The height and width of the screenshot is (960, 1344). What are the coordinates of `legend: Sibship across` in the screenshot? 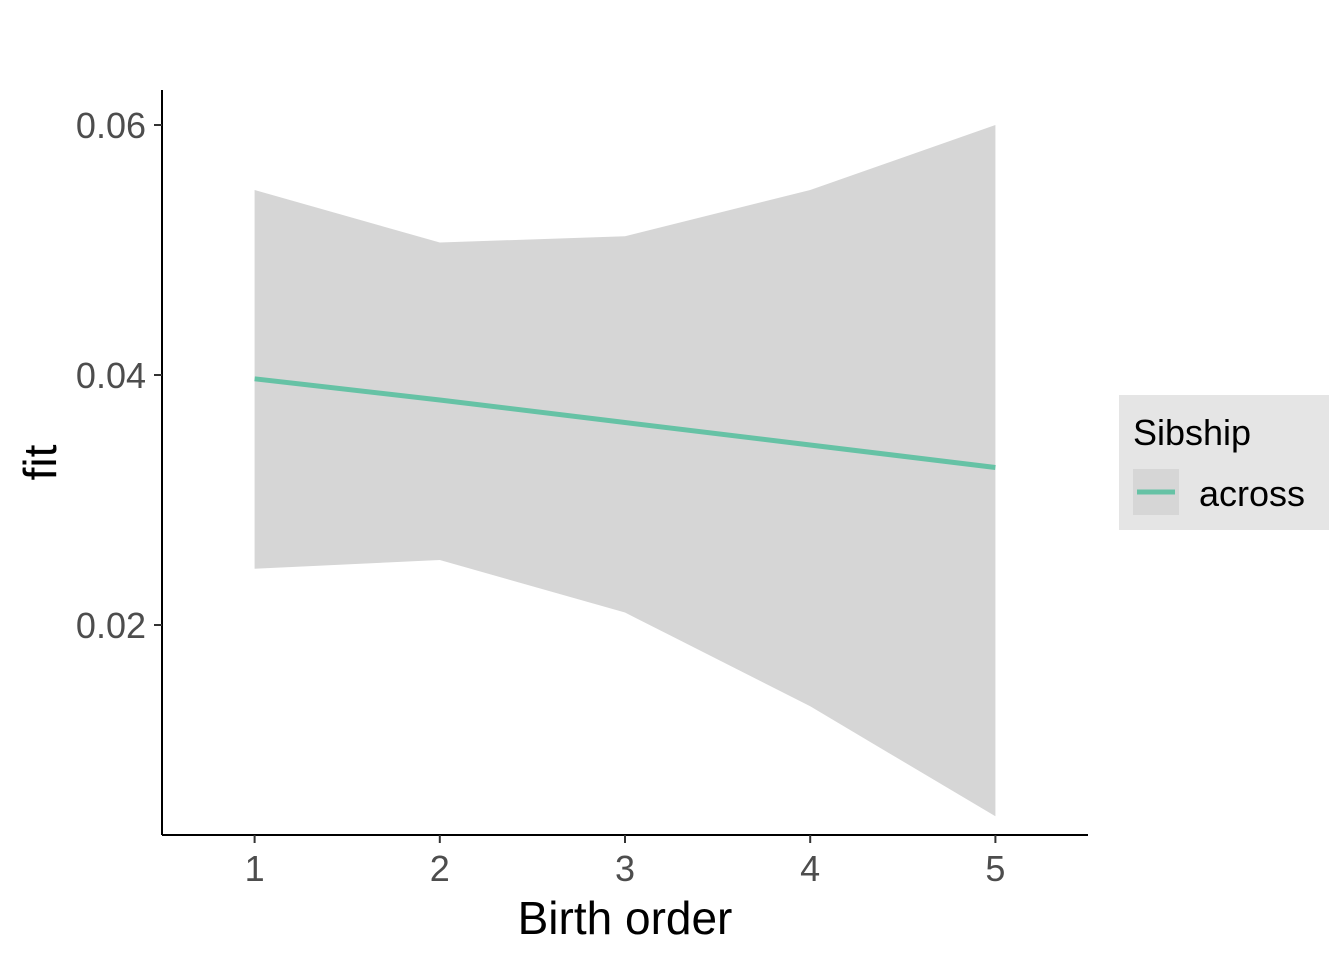 It's located at (1224, 462).